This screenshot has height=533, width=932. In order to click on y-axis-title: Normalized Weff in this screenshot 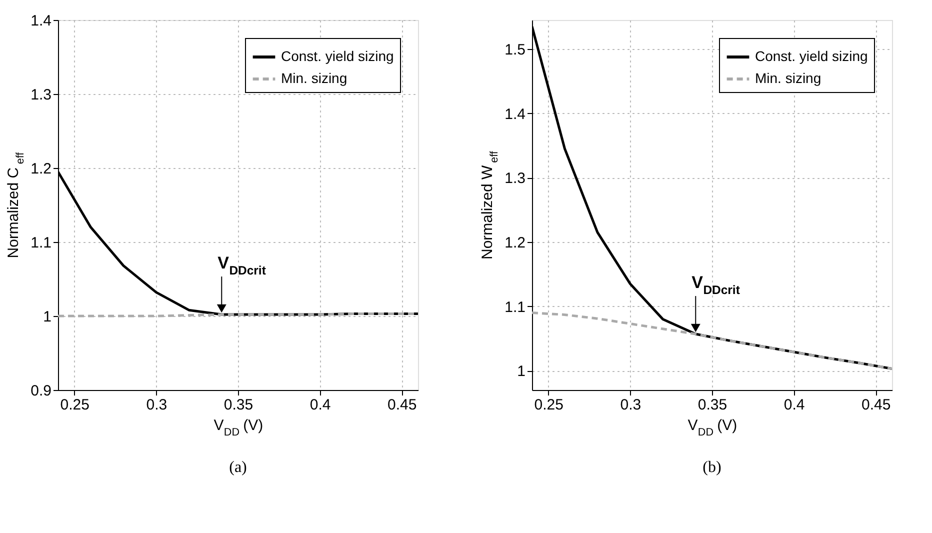, I will do `click(489, 205)`.